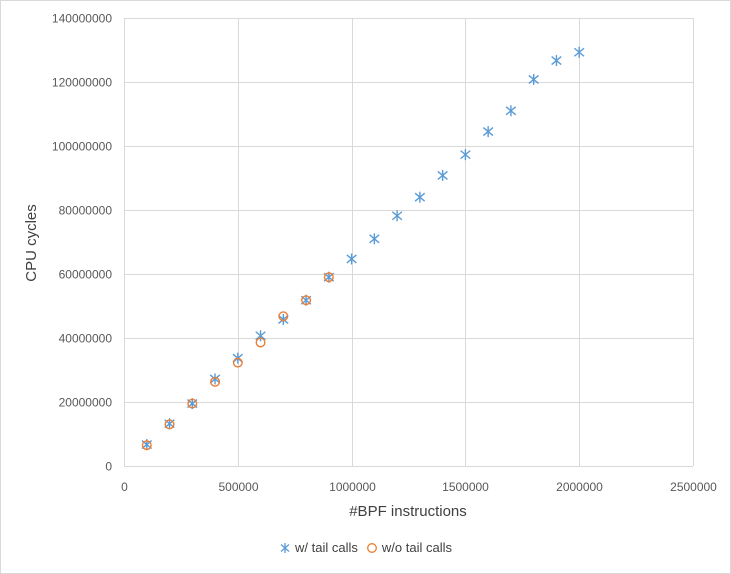  I want to click on legend-label: w/o tail calls, so click(416, 547).